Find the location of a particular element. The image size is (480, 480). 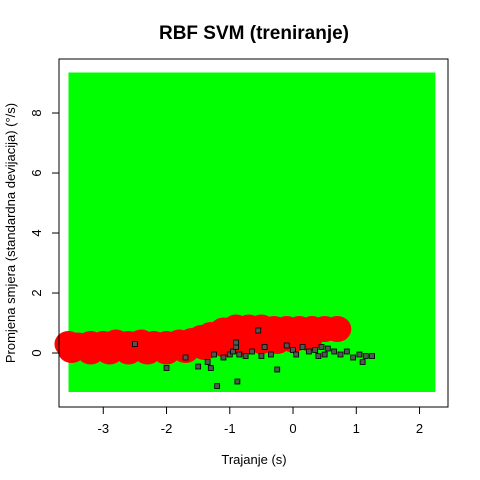

x-tick-label: -1 is located at coordinates (230, 428).